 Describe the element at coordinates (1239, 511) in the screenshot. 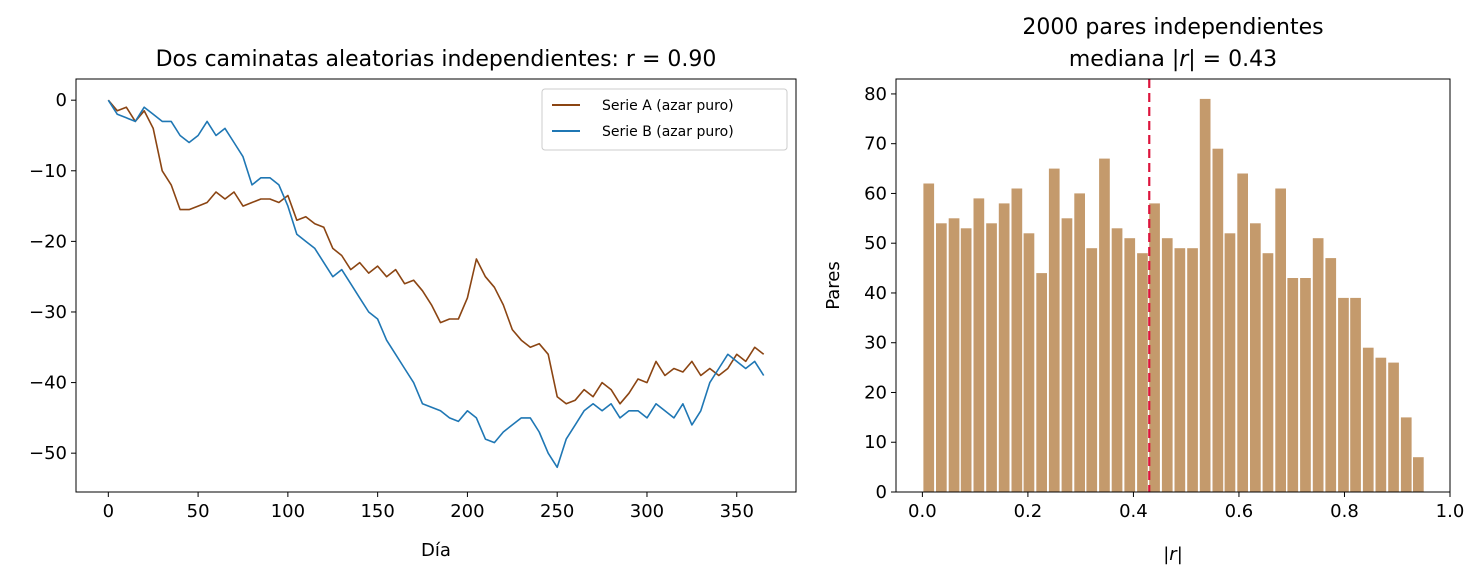

I see `x-tick-label: 0.6` at that location.